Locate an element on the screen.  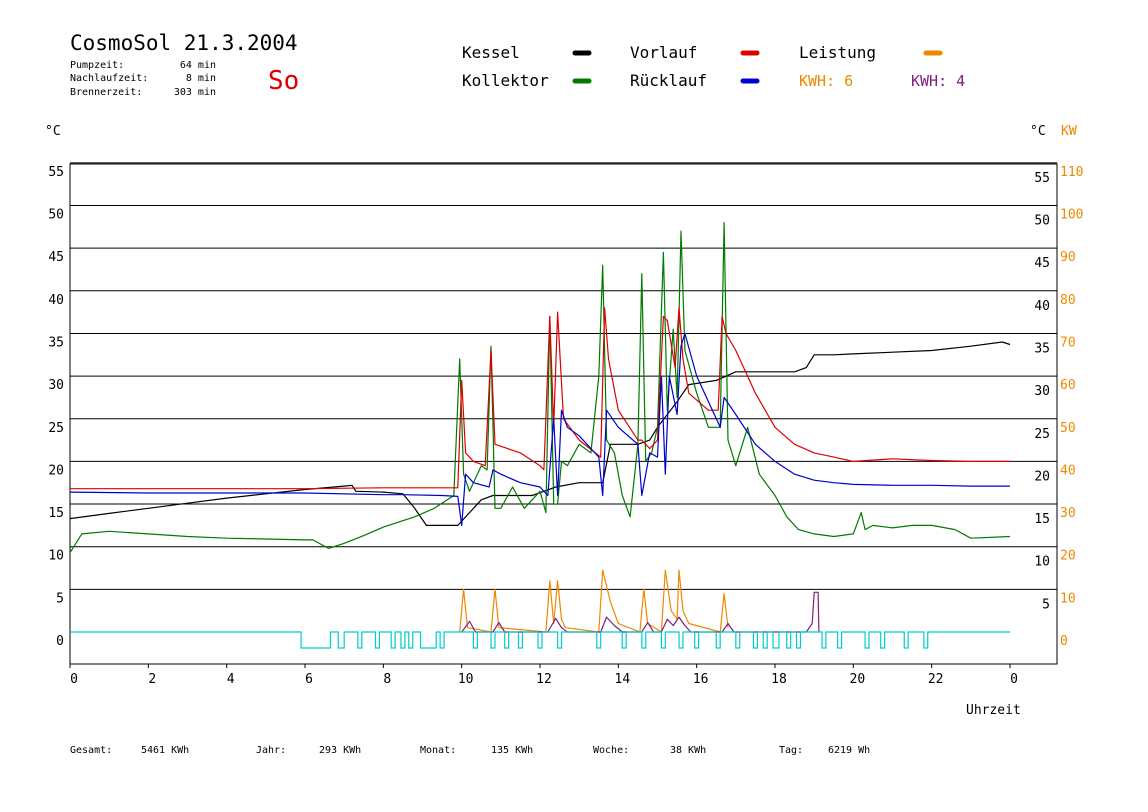
y-axis-left-unit: °C is located at coordinates (53, 131).